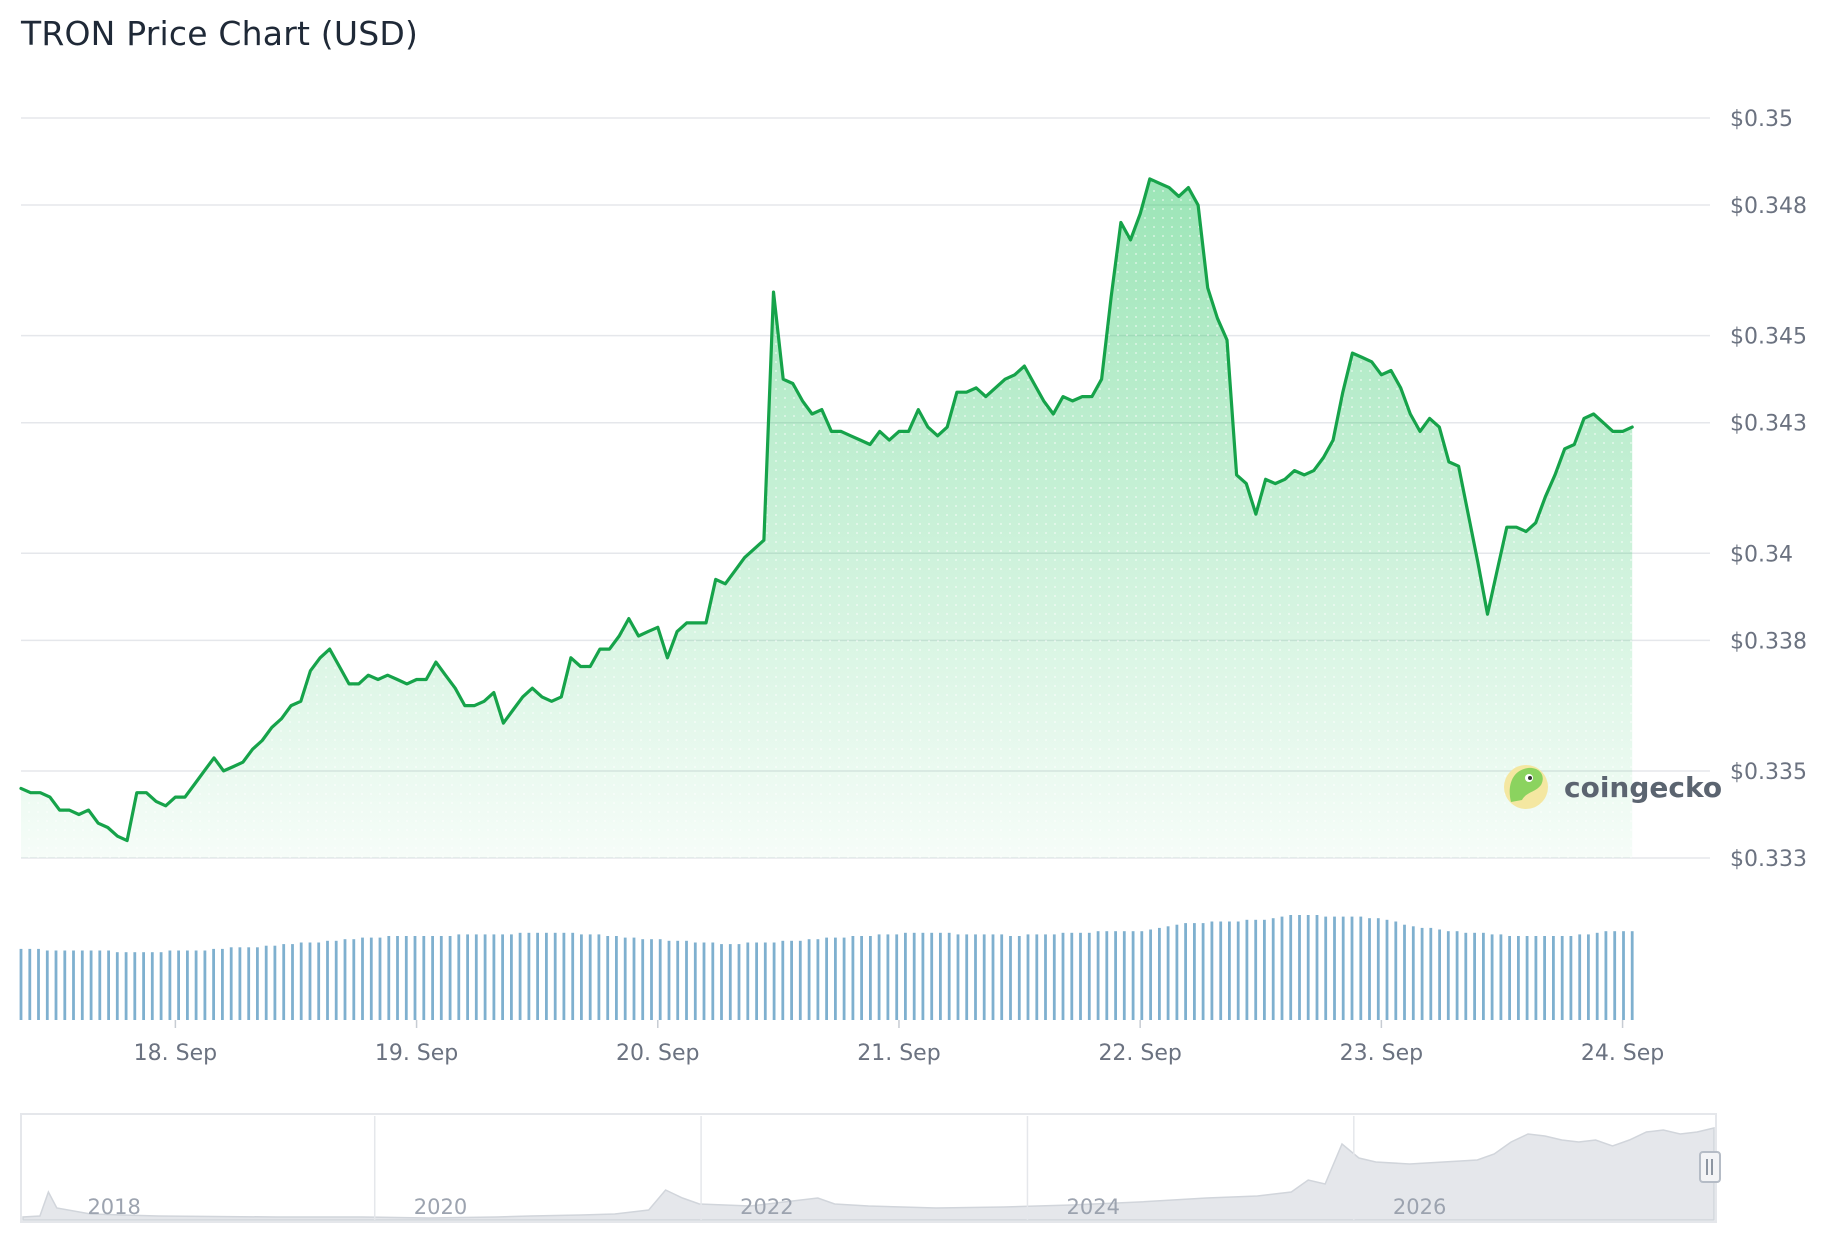 The height and width of the screenshot is (1248, 1824). Describe the element at coordinates (1710, 1167) in the screenshot. I see `navigator-handle` at that location.